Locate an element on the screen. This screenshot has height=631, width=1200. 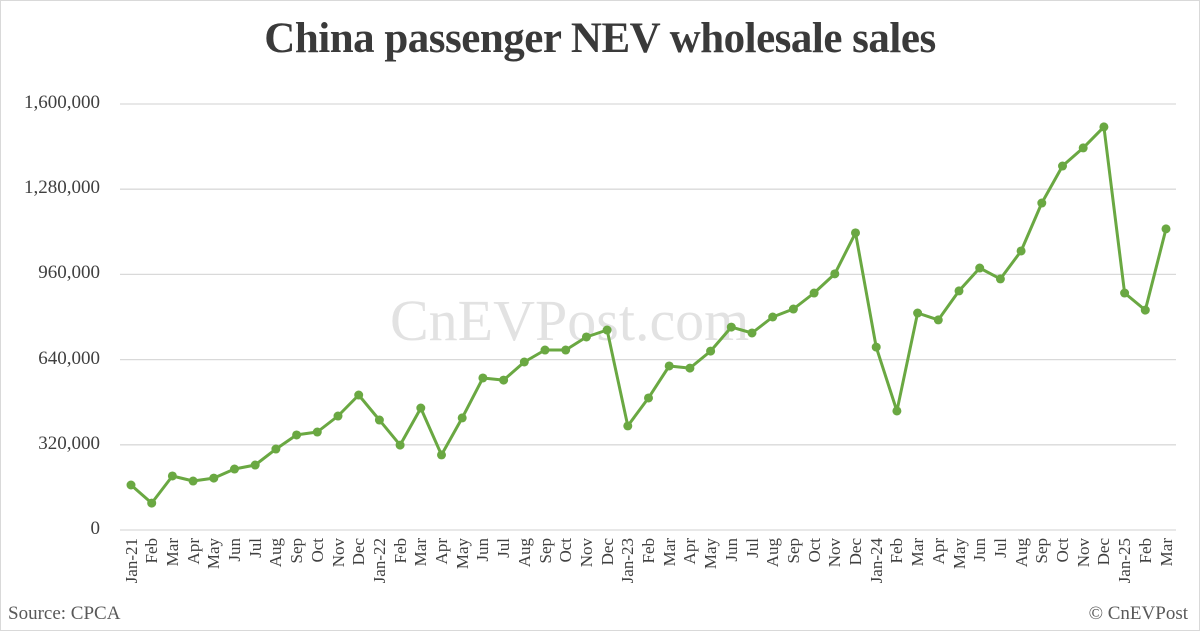
x-tick-label: Jan-25 is located at coordinates (1125, 561).